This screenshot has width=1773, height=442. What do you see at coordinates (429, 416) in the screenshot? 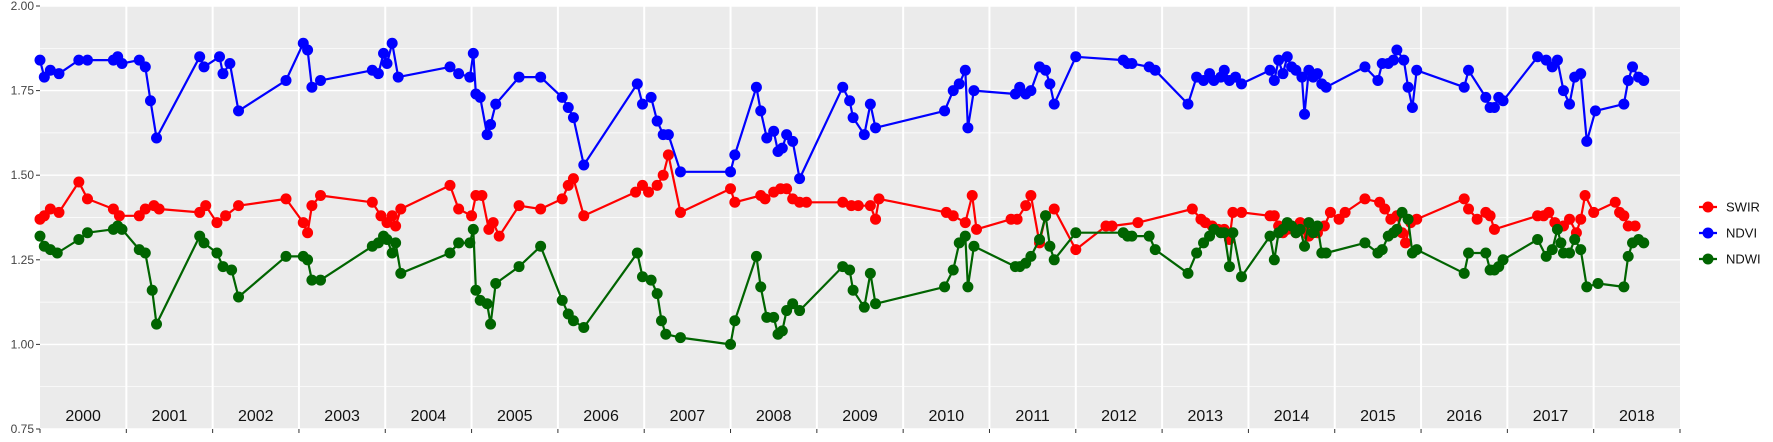
I see `year-label: 2004` at bounding box center [429, 416].